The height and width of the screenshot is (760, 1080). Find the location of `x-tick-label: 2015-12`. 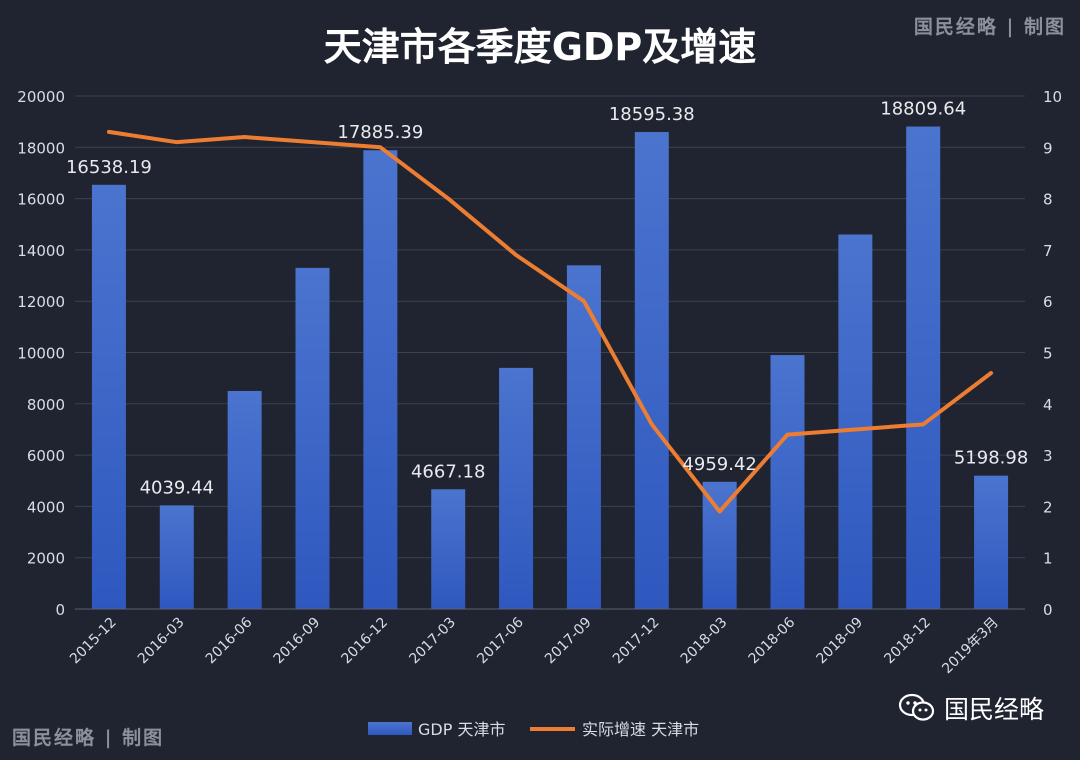

x-tick-label: 2015-12 is located at coordinates (93, 641).